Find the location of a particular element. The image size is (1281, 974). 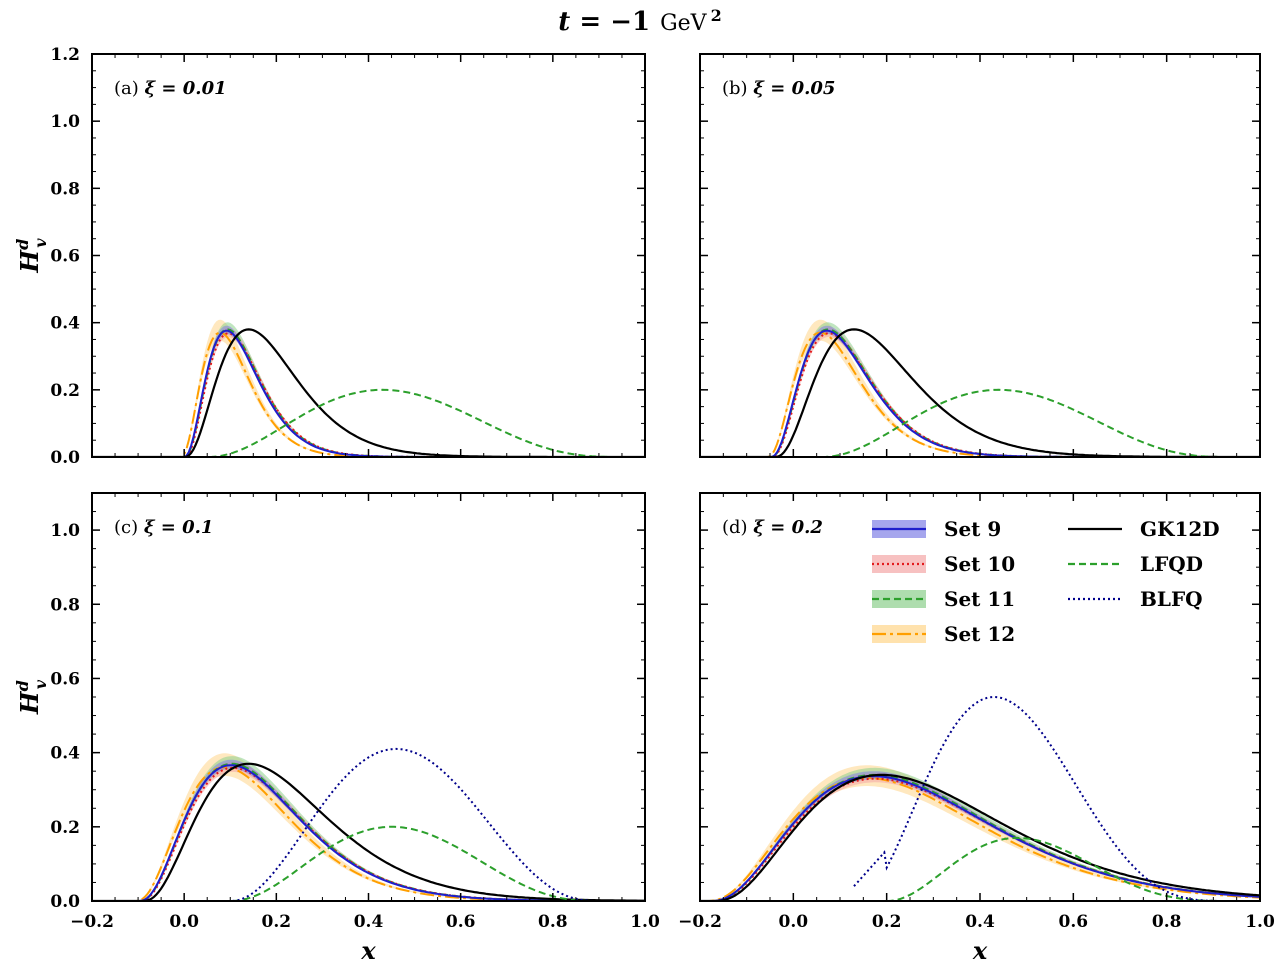

set11-band is located at coordinates (368, 389).